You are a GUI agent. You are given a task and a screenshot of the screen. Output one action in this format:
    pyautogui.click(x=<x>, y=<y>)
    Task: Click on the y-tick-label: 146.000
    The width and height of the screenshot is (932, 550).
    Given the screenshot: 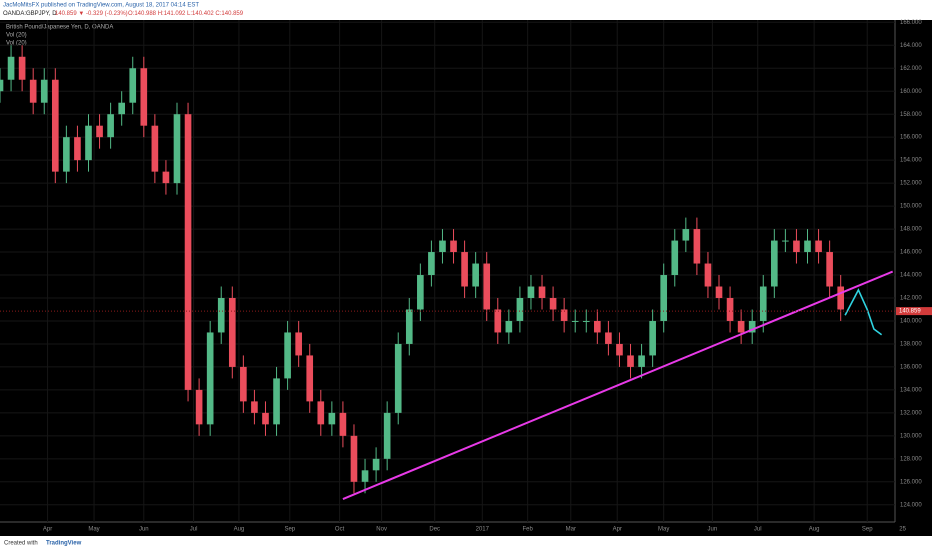 What is the action you would take?
    pyautogui.click(x=911, y=253)
    